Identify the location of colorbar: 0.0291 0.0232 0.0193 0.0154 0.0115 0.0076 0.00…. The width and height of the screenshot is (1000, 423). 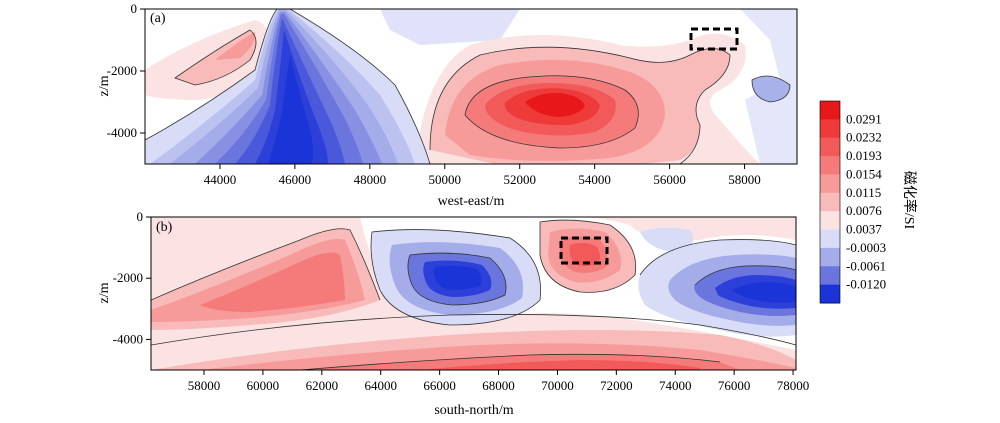
(868, 202).